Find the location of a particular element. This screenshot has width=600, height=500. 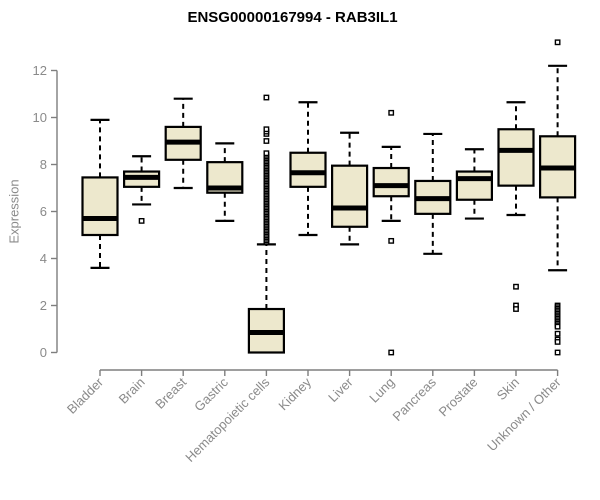

y-tick-label: 10 is located at coordinates (40, 117).